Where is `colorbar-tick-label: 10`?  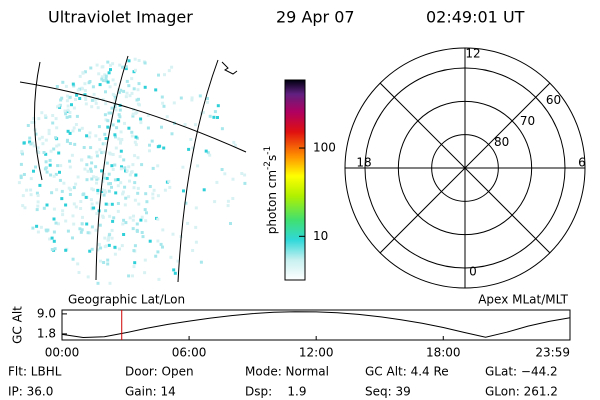
colorbar-tick-label: 10 is located at coordinates (320, 236).